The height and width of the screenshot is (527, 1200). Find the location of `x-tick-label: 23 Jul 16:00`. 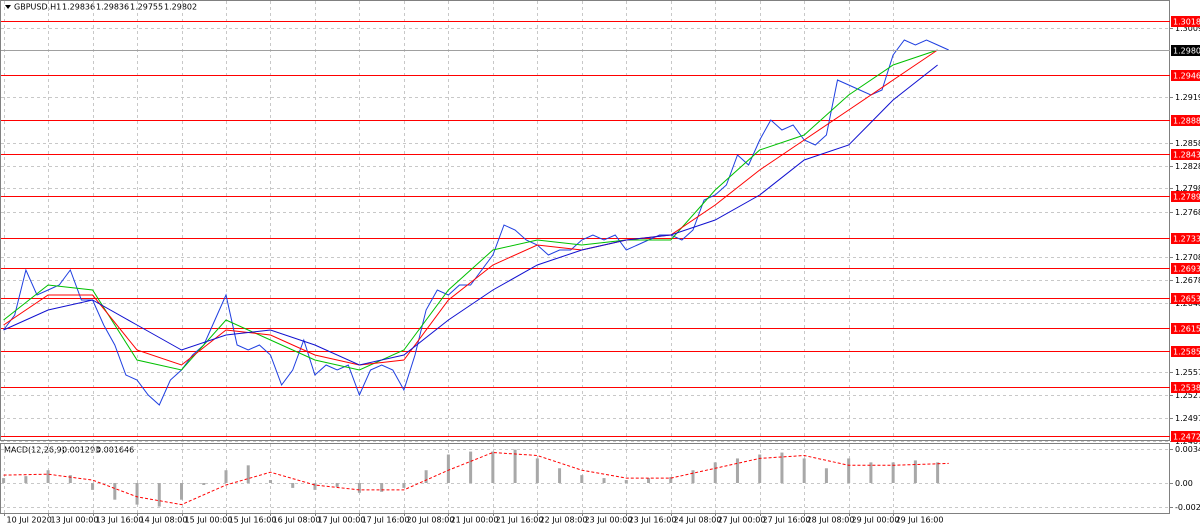

x-tick-label: 23 Jul 16:00 is located at coordinates (653, 520).